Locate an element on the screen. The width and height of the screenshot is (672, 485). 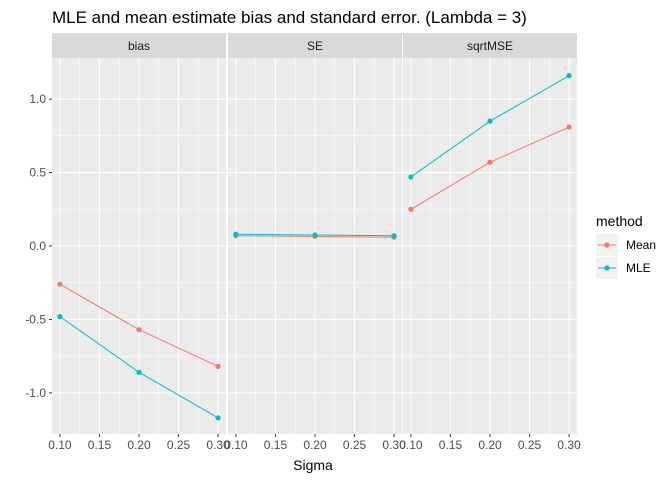
facet-label: sqrtMSE is located at coordinates (490, 46).